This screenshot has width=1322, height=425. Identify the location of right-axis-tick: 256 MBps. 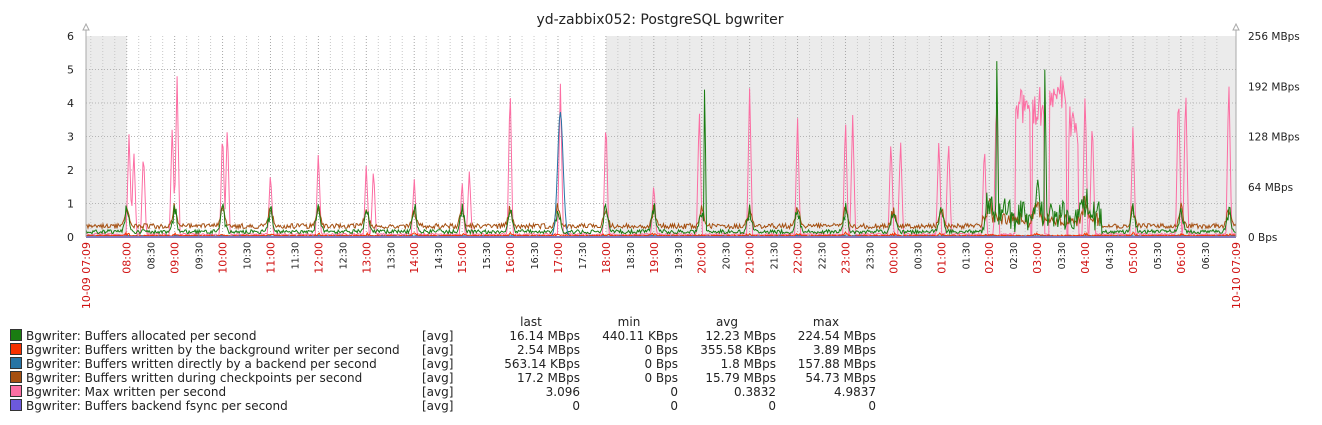
(1274, 37).